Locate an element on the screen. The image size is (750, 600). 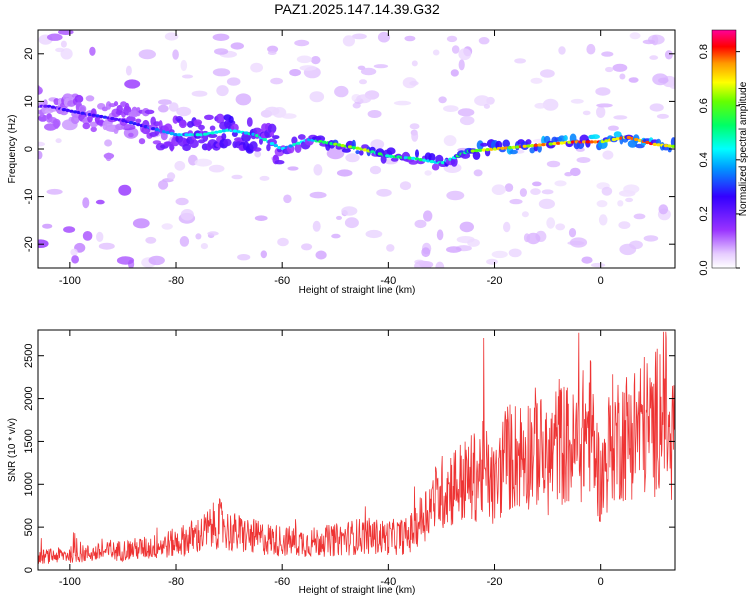
y-tick-label: 0 is located at coordinates (29, 149).